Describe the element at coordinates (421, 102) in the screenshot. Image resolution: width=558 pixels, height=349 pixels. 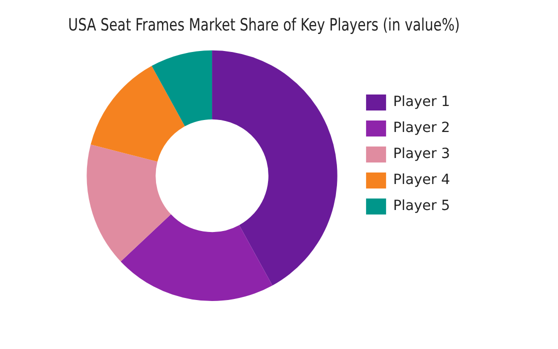
I see `legend-label: Player 1` at that location.